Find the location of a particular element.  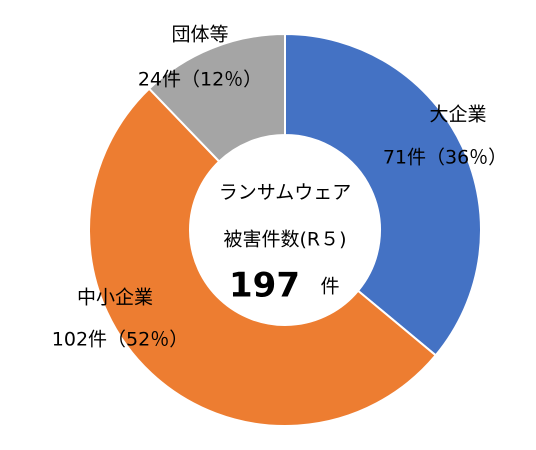

donut-slice is located at coordinates (216, 97).